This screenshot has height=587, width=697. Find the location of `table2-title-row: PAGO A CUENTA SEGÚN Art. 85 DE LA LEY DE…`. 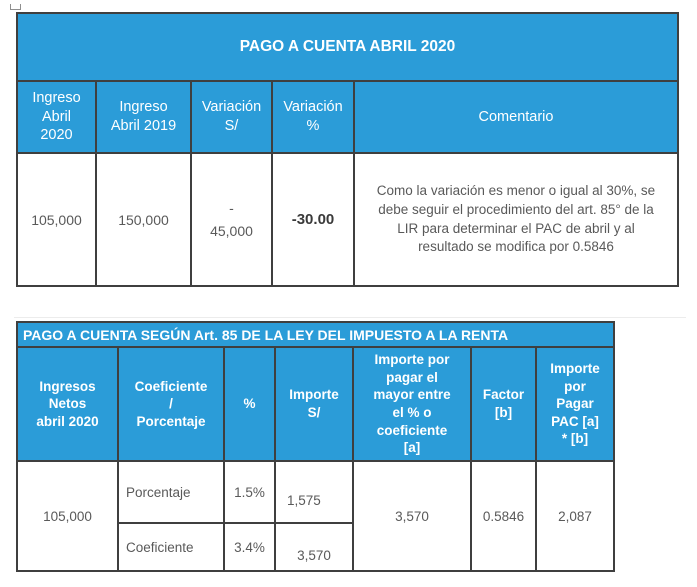

table2-title-row: PAGO A CUENTA SEGÚN Art. 85 DE LA LEY DE… is located at coordinates (315, 334).